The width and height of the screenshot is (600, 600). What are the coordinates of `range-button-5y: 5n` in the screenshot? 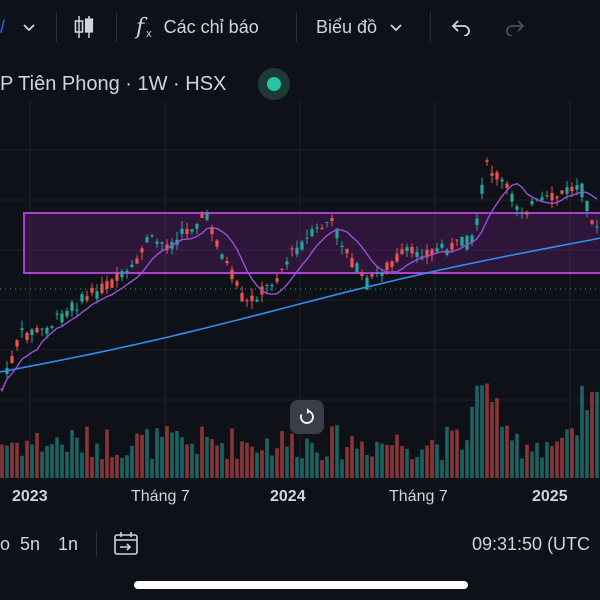 It's located at (33, 544).